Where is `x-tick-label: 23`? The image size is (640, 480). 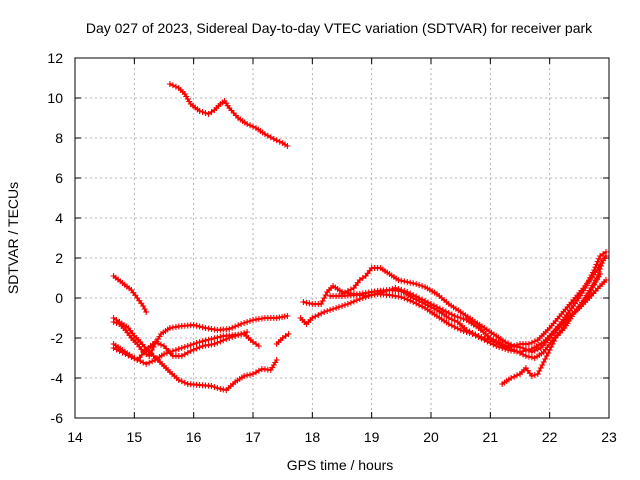 x-tick-label: 23 is located at coordinates (609, 437).